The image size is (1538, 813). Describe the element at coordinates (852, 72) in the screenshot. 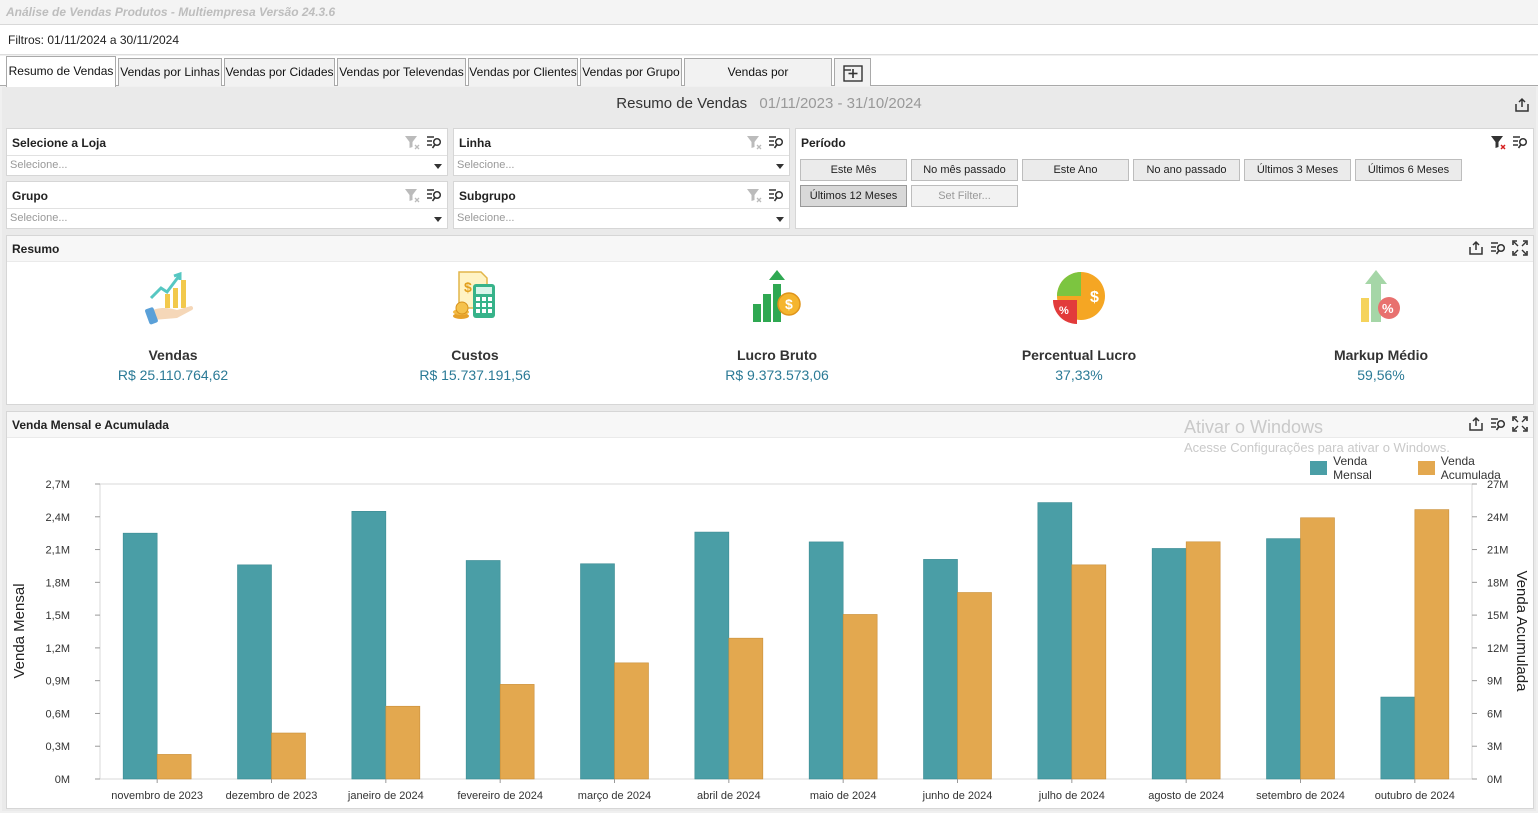

I see `add-tab-button` at that location.